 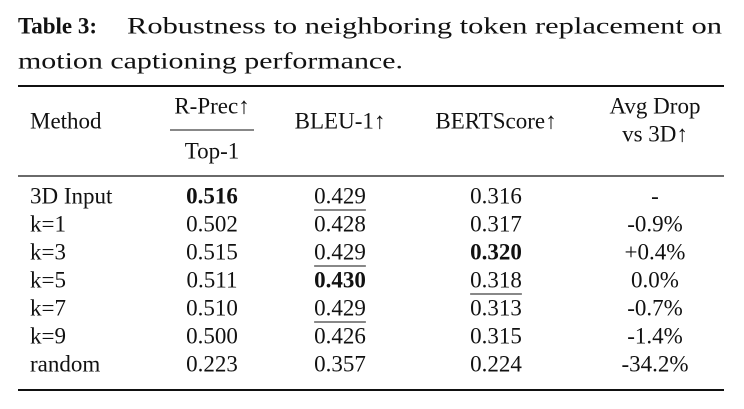 I want to click on cell: 0.357, so click(x=340, y=363).